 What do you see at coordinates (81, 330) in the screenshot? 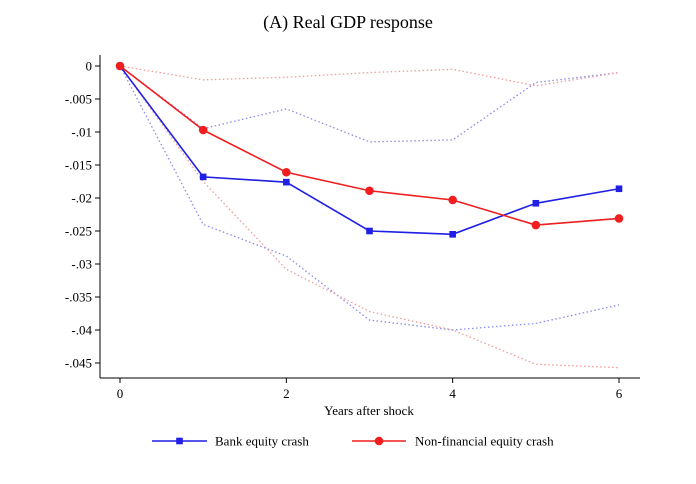
I see `y-tick-label: -.04` at bounding box center [81, 330].